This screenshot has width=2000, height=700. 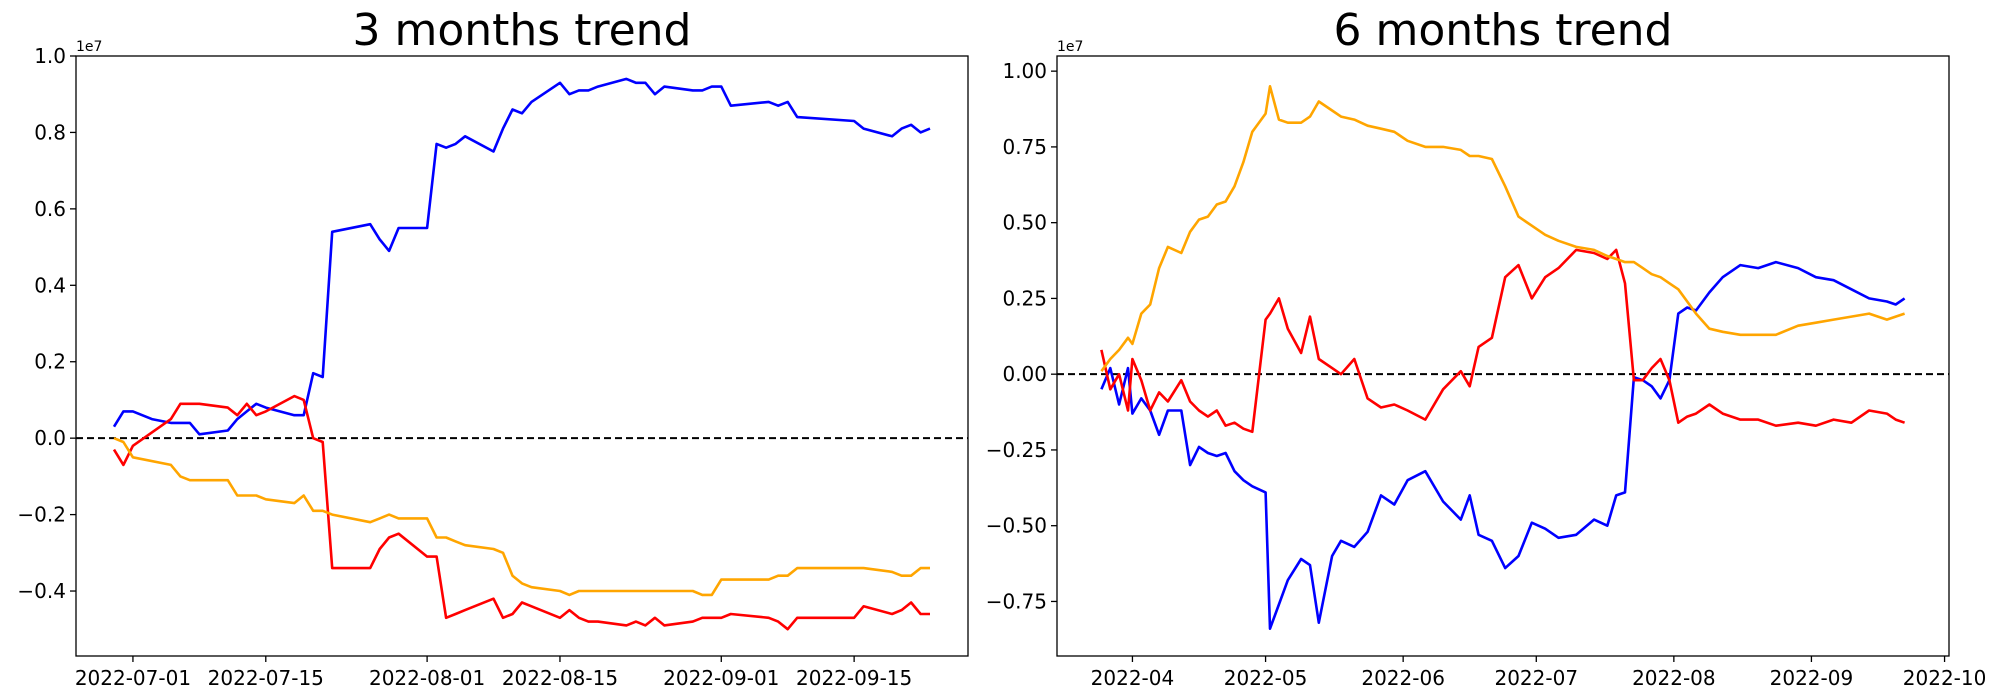 What do you see at coordinates (1024, 223) in the screenshot?
I see `y-tick-label: 0.50` at bounding box center [1024, 223].